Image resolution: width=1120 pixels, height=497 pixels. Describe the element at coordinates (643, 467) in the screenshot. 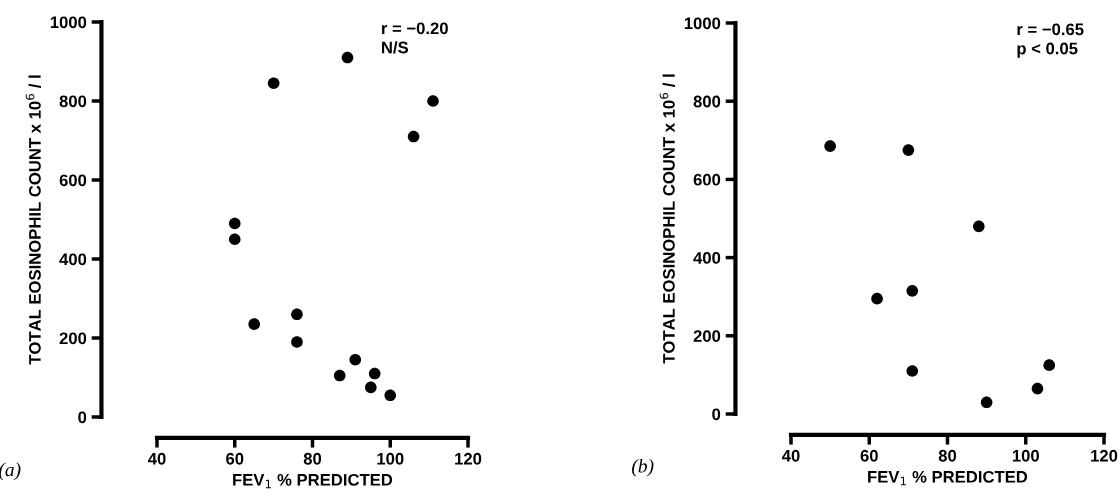

I see `text: (b)` at that location.